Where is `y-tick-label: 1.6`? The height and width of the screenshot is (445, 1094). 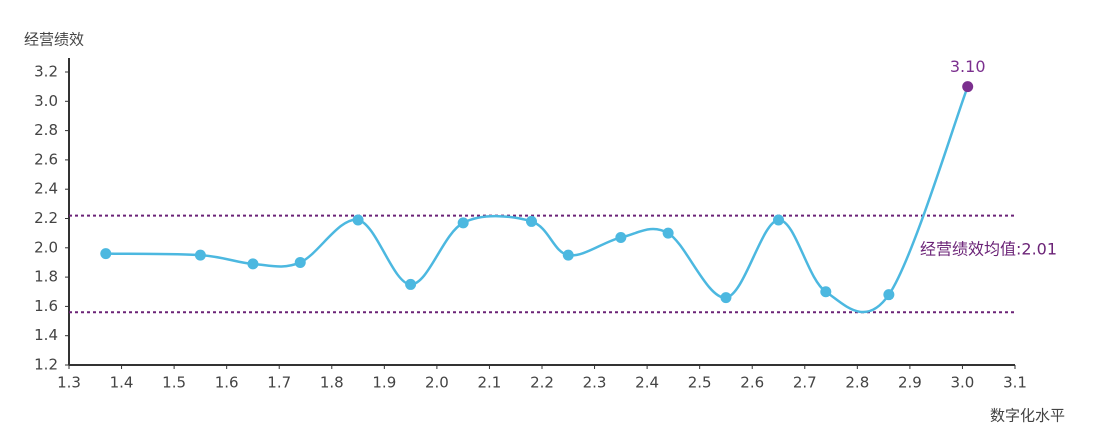 y-tick-label: 1.6 is located at coordinates (46, 306).